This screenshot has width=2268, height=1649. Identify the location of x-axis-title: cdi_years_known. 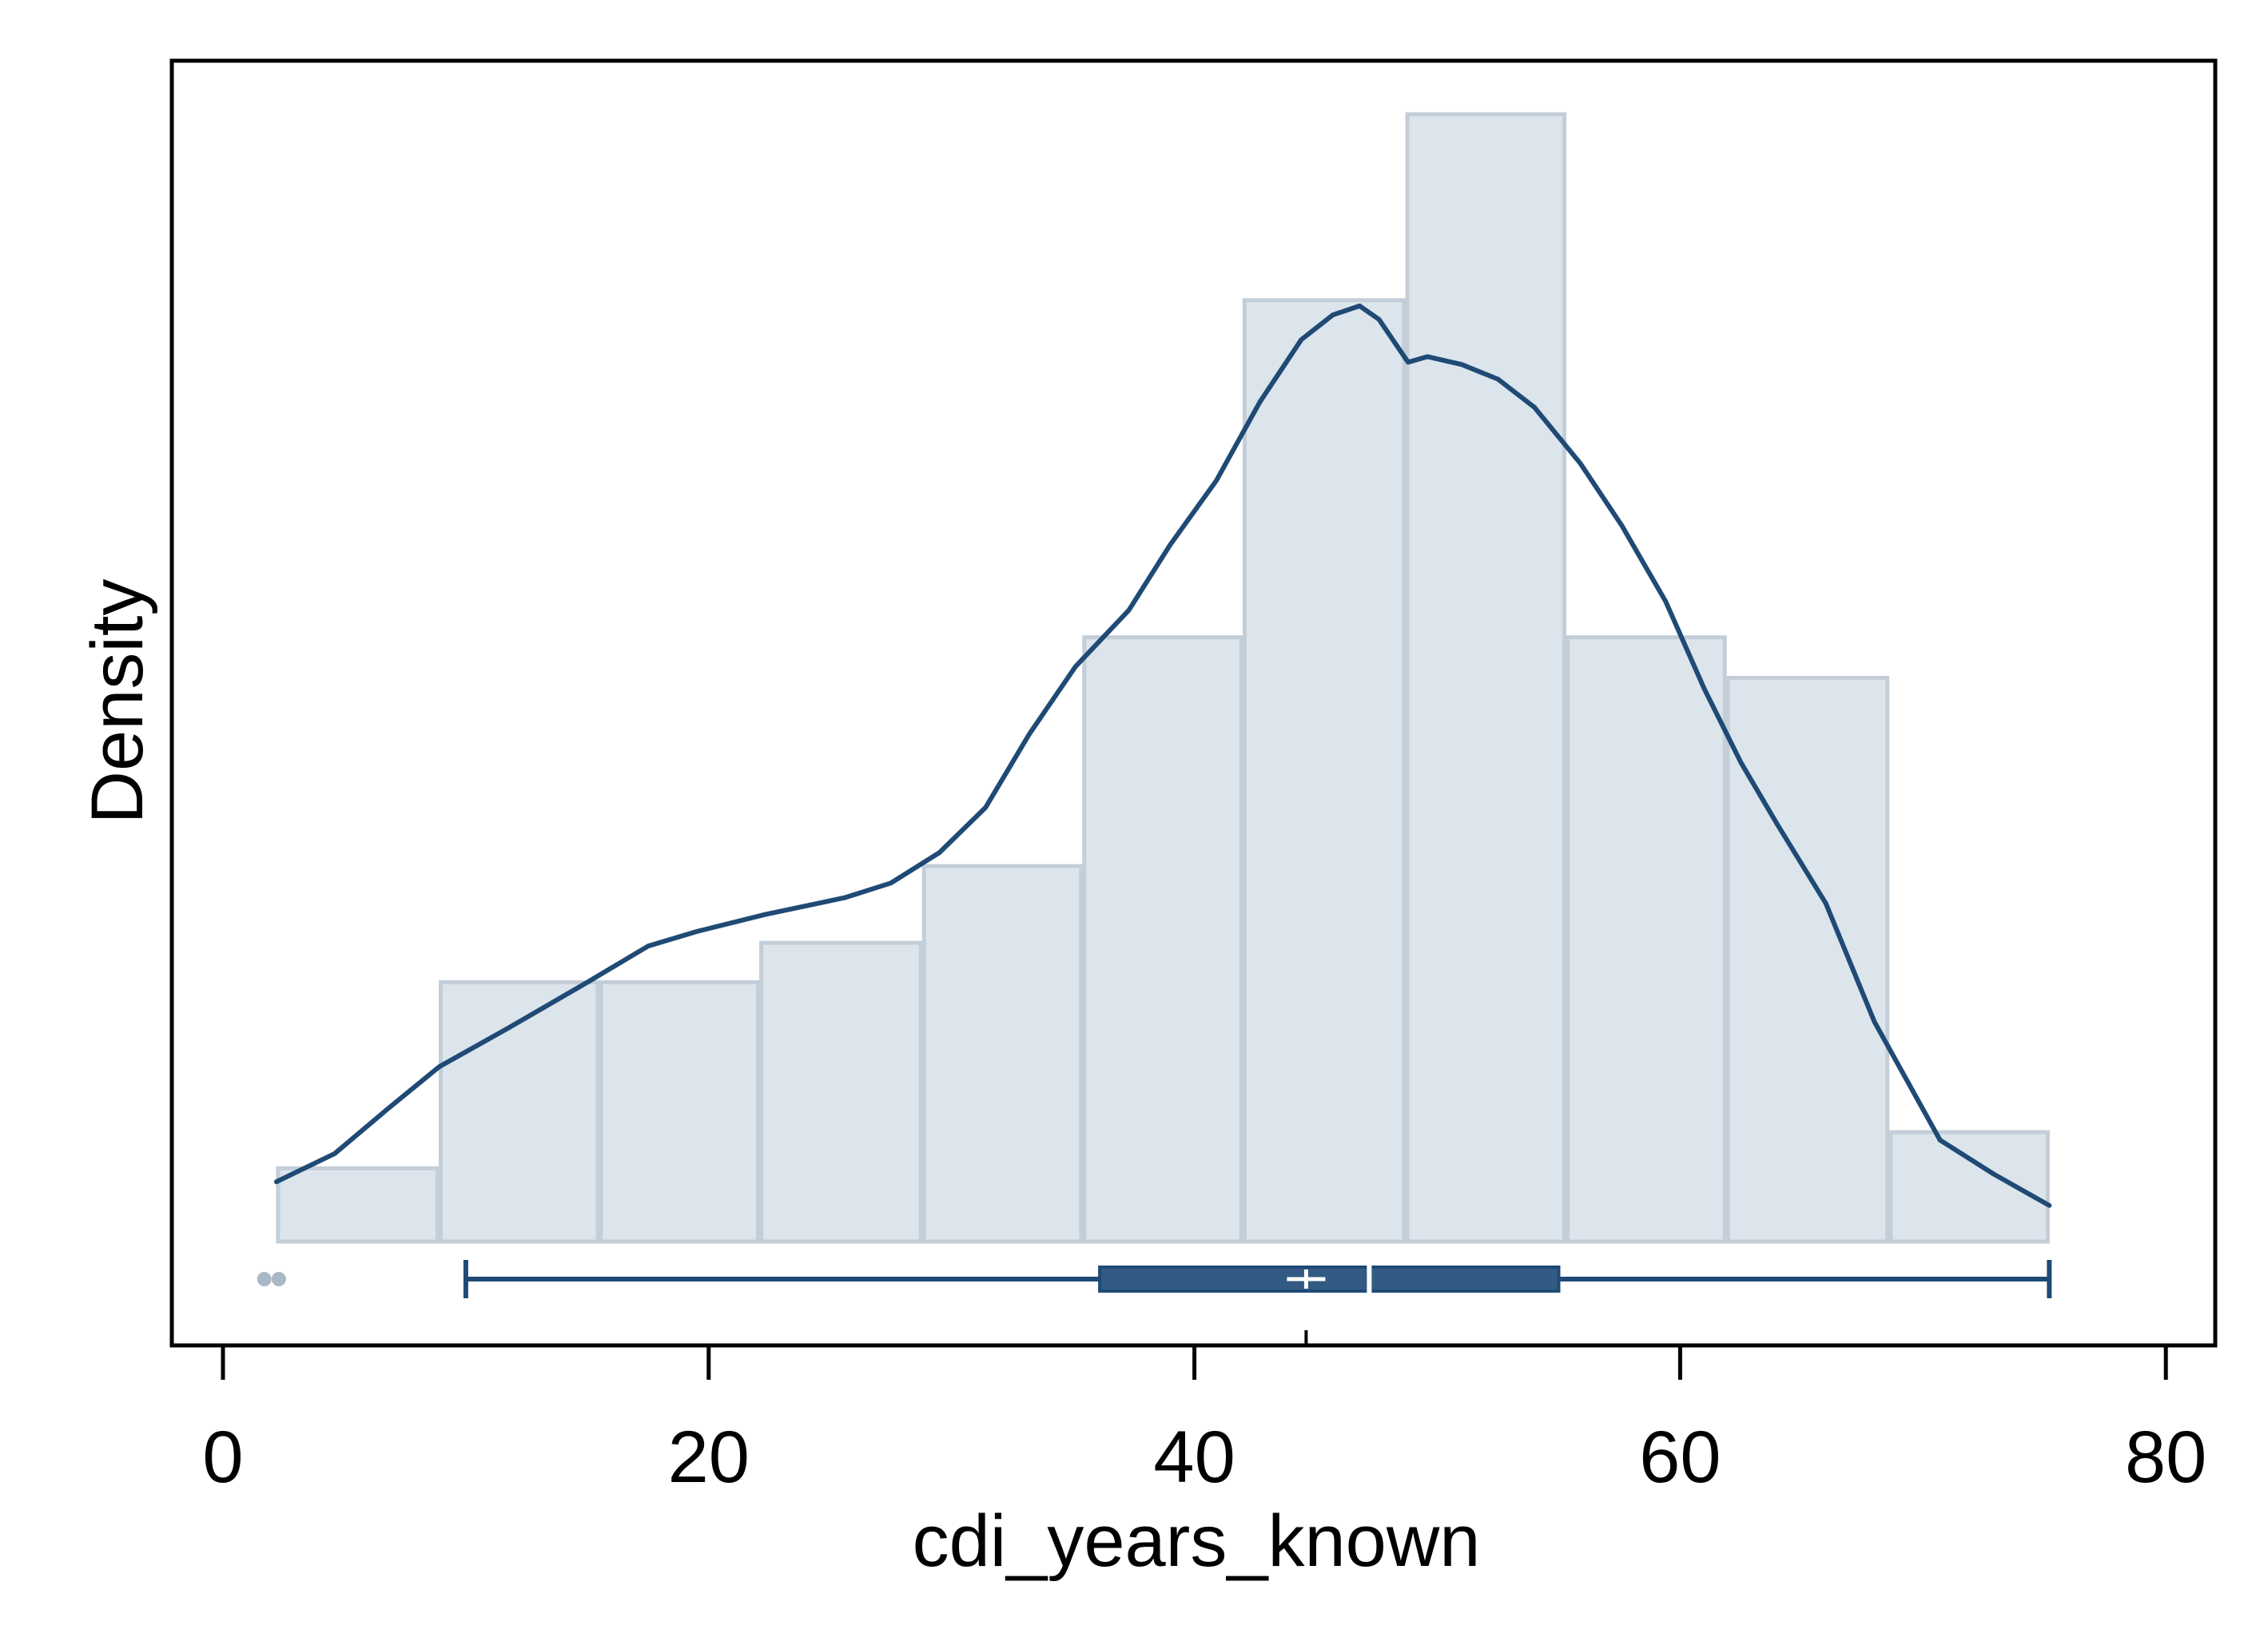
(1197, 1541).